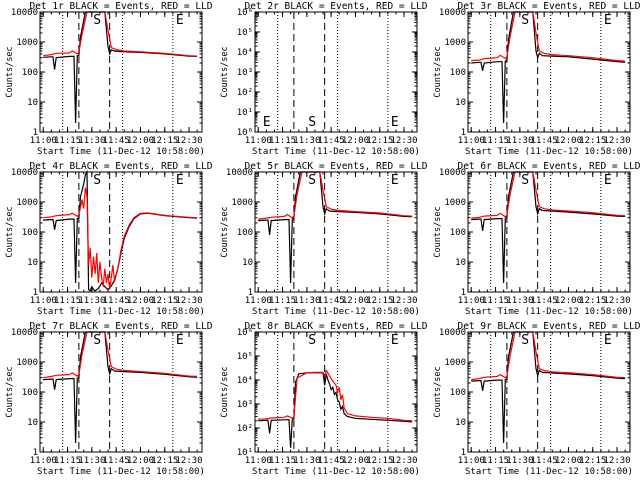 The width and height of the screenshot is (640, 480). Describe the element at coordinates (335, 6) in the screenshot. I see `plot-title: Det 2r BLACK = Events, RED = LLD` at that location.